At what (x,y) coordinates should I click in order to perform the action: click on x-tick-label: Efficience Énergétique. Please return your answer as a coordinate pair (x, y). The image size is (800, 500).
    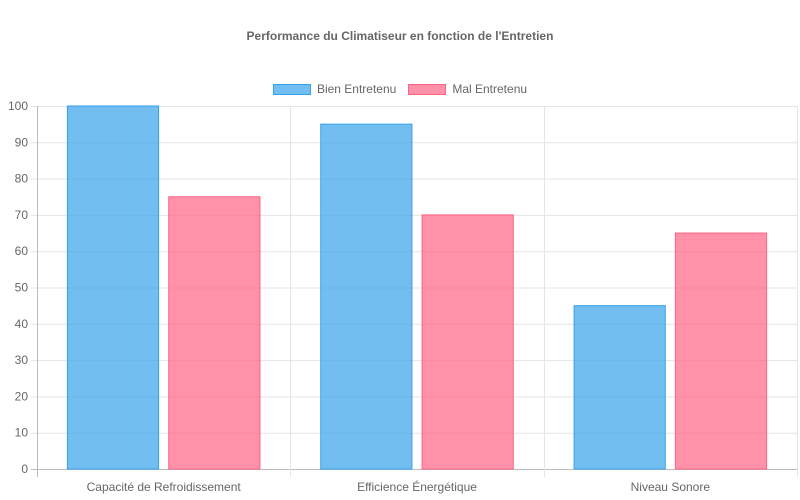
    Looking at the image, I should click on (417, 486).